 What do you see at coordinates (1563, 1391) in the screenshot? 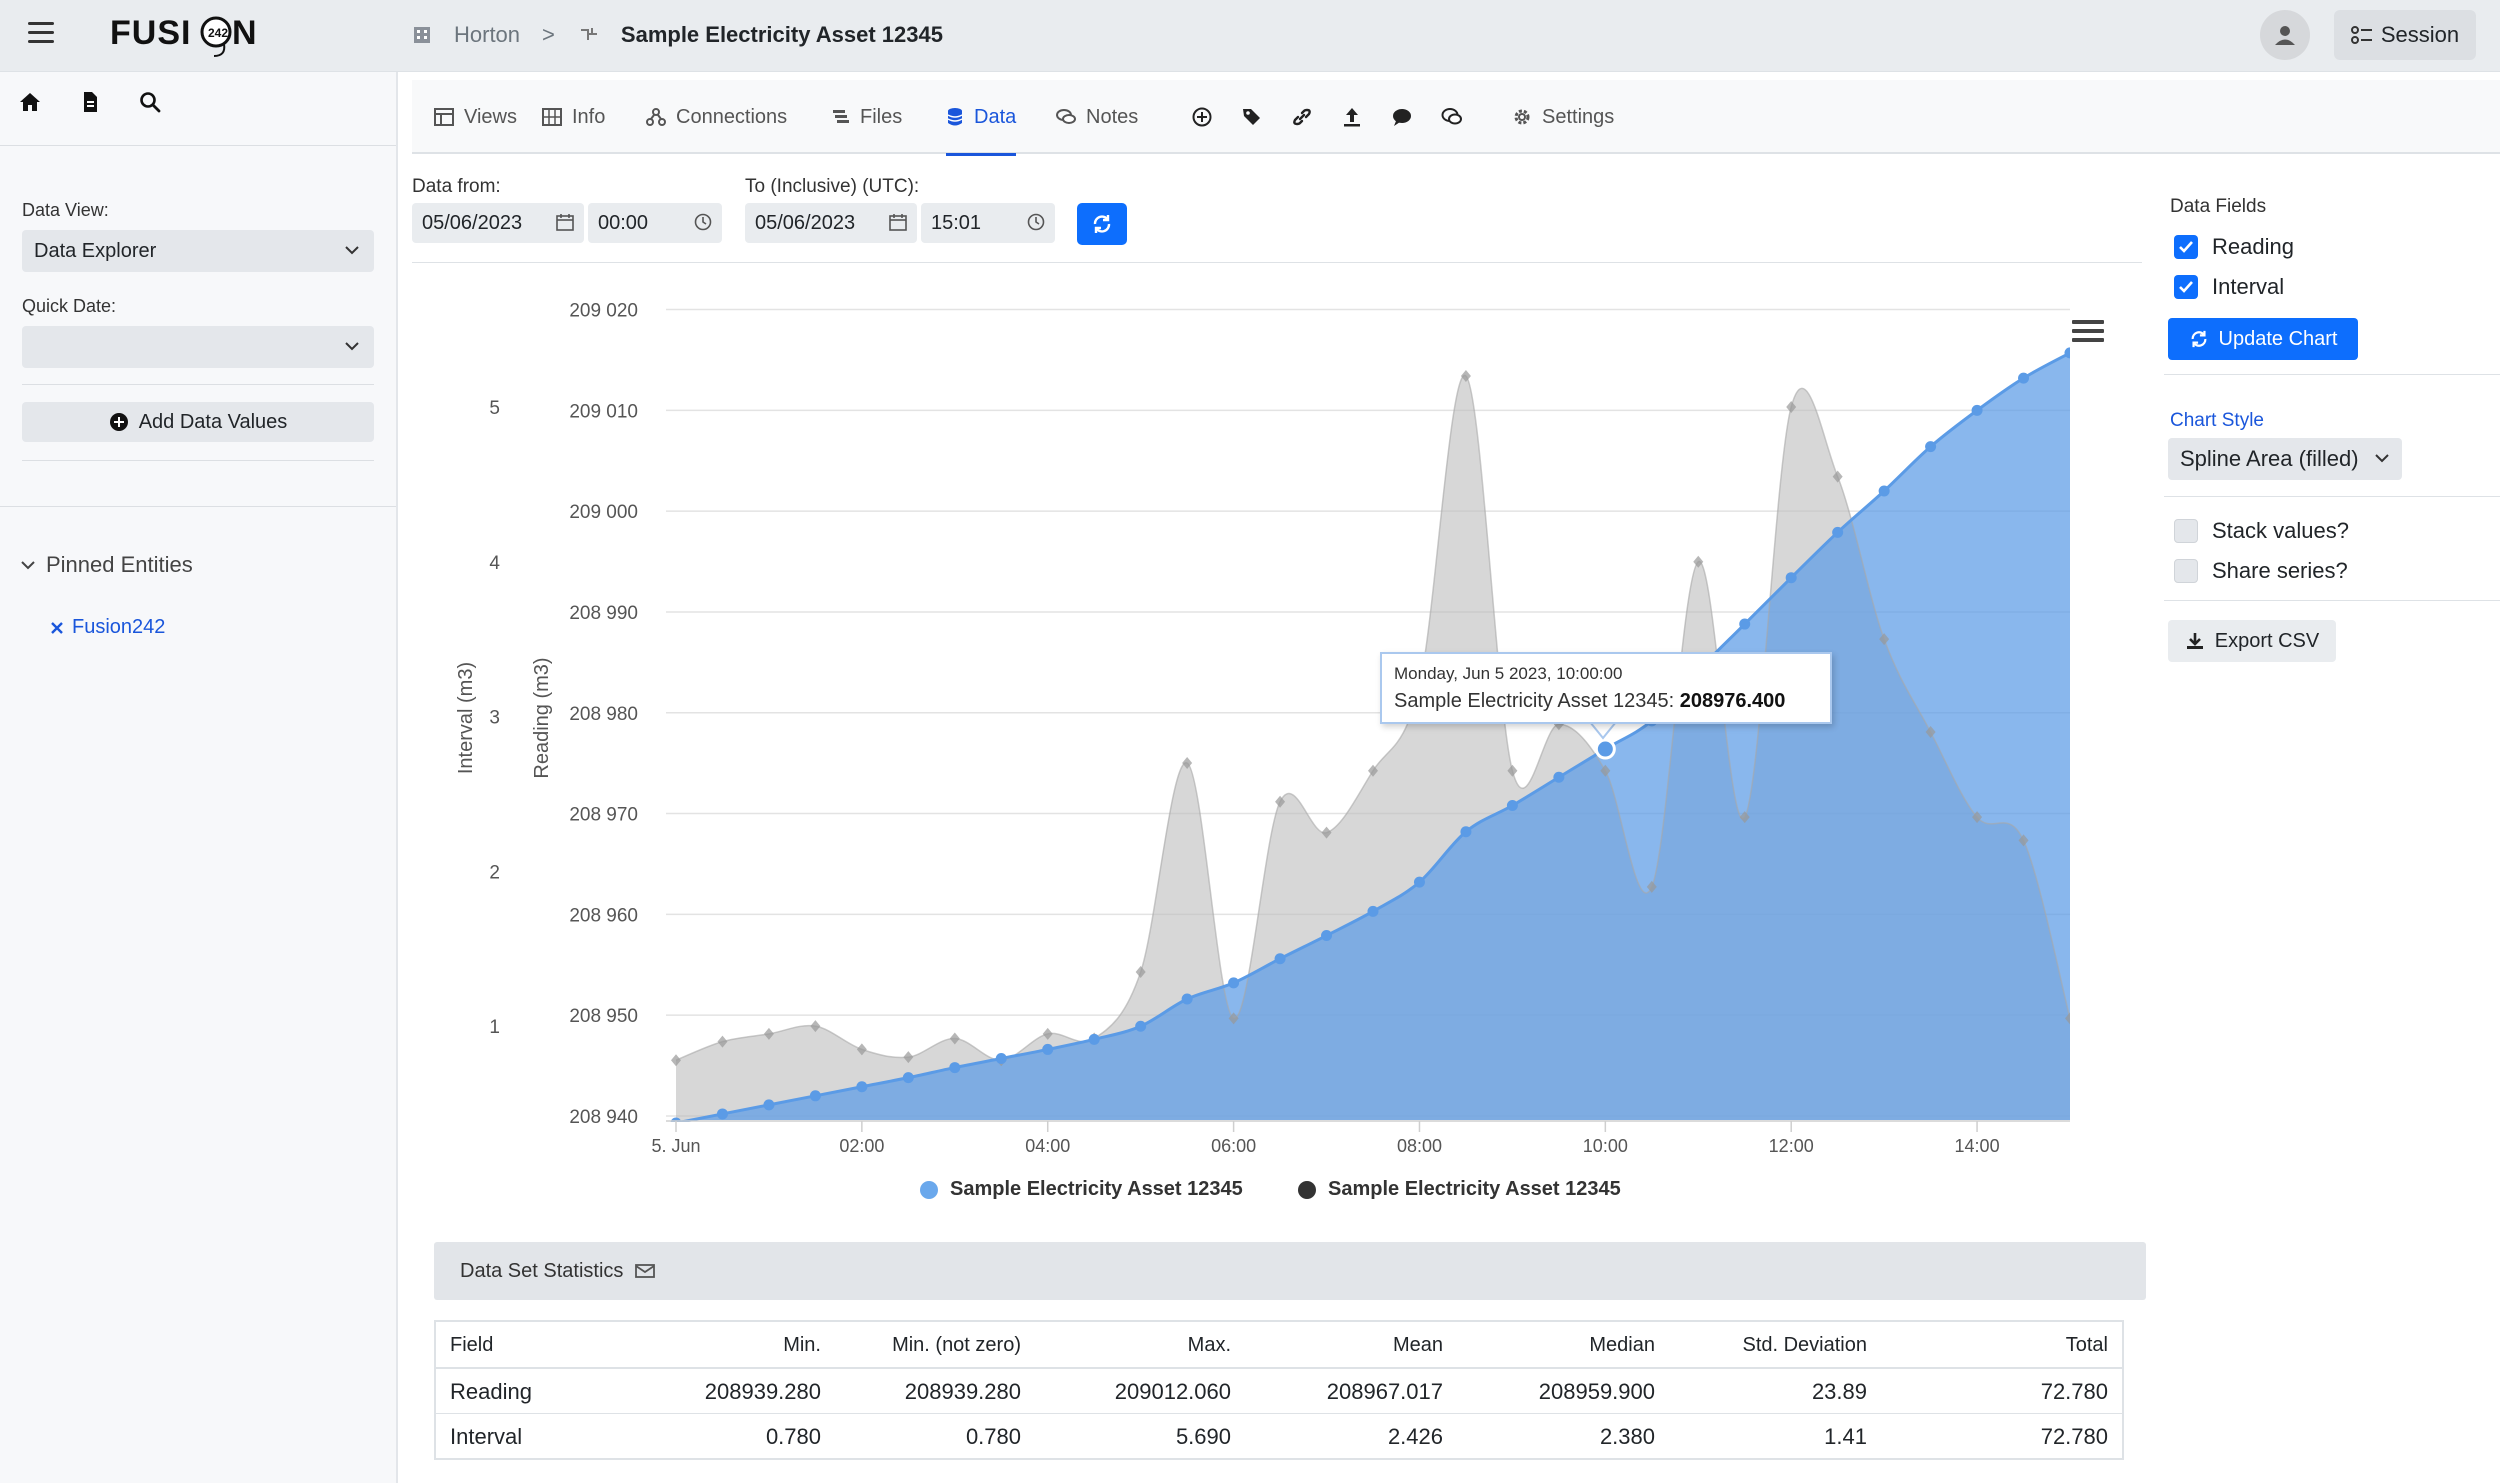
I see `table-cell: 208959.900` at bounding box center [1563, 1391].